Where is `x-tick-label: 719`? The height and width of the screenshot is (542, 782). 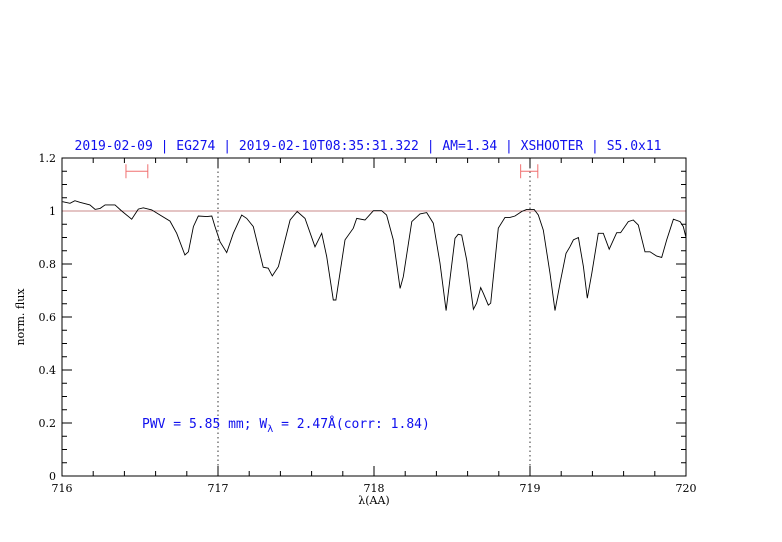 x-tick-label: 719 is located at coordinates (530, 488).